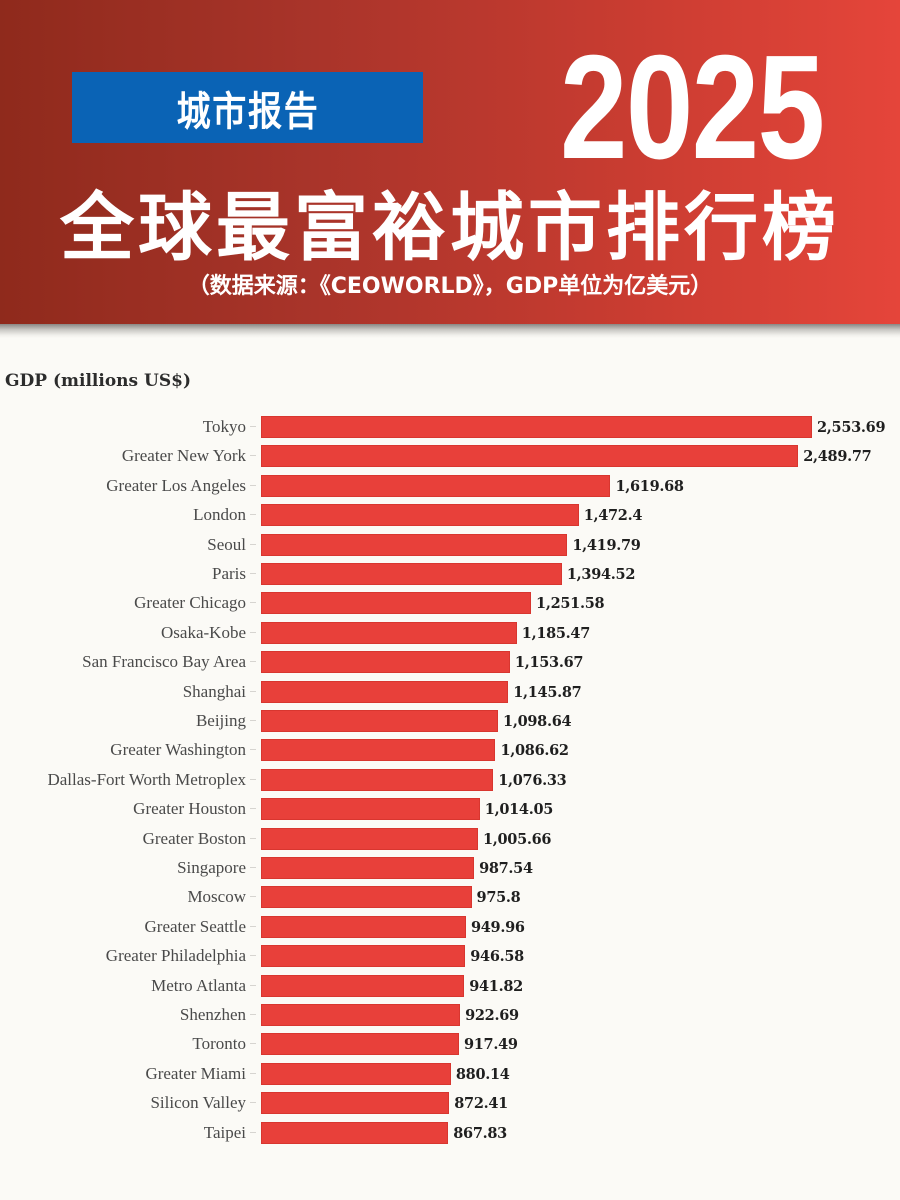 The height and width of the screenshot is (1200, 900). What do you see at coordinates (649, 486) in the screenshot?
I see `value-label: 1,619.68` at bounding box center [649, 486].